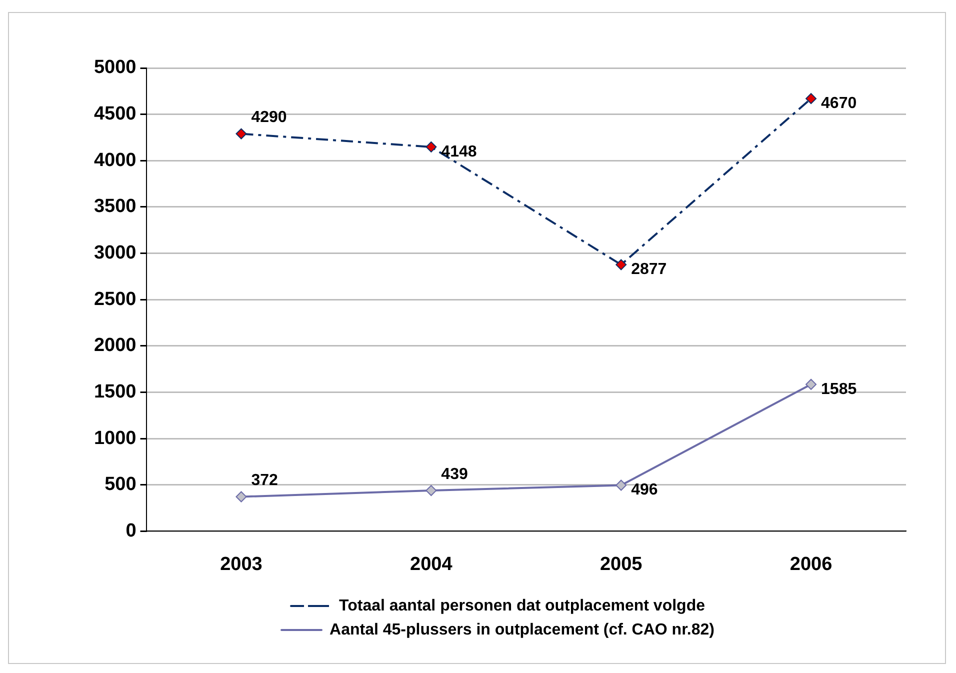  What do you see at coordinates (115, 160) in the screenshot?
I see `y-tick-label: 4000` at bounding box center [115, 160].